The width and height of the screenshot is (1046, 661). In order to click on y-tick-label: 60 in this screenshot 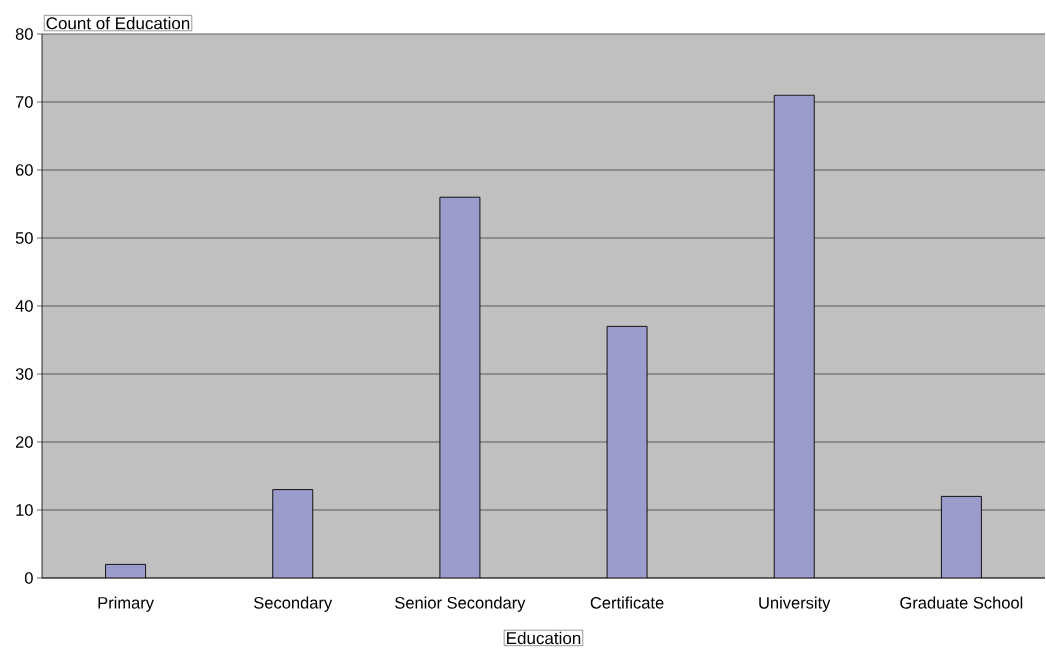, I will do `click(24, 170)`.